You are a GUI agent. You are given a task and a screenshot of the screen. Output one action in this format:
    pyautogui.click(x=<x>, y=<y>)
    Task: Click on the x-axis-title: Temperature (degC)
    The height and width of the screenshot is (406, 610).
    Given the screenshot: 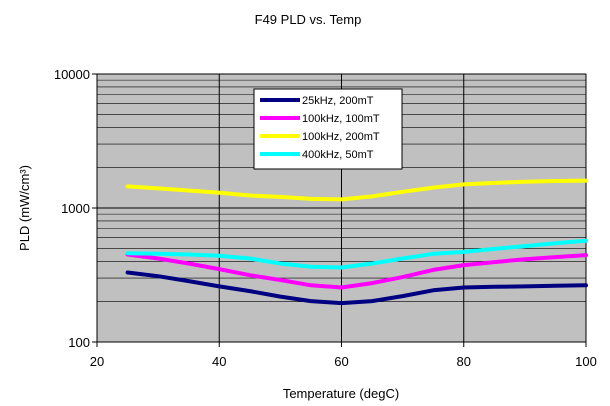 What is the action you would take?
    pyautogui.click(x=341, y=393)
    